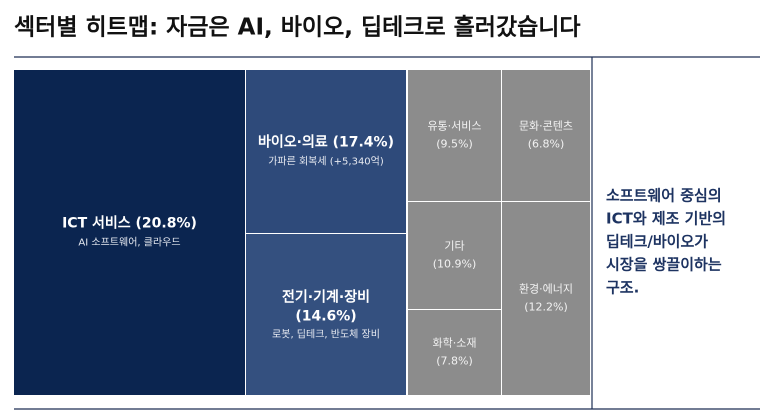  I want to click on value-label: (7.8%), so click(454, 361).